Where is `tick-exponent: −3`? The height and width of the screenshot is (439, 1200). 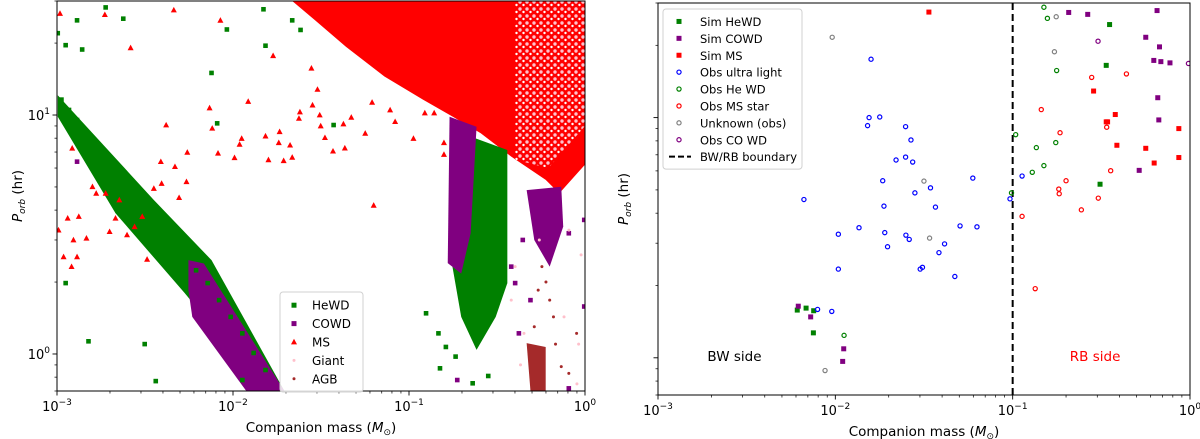
tick-exponent: −3 is located at coordinates (65, 403).